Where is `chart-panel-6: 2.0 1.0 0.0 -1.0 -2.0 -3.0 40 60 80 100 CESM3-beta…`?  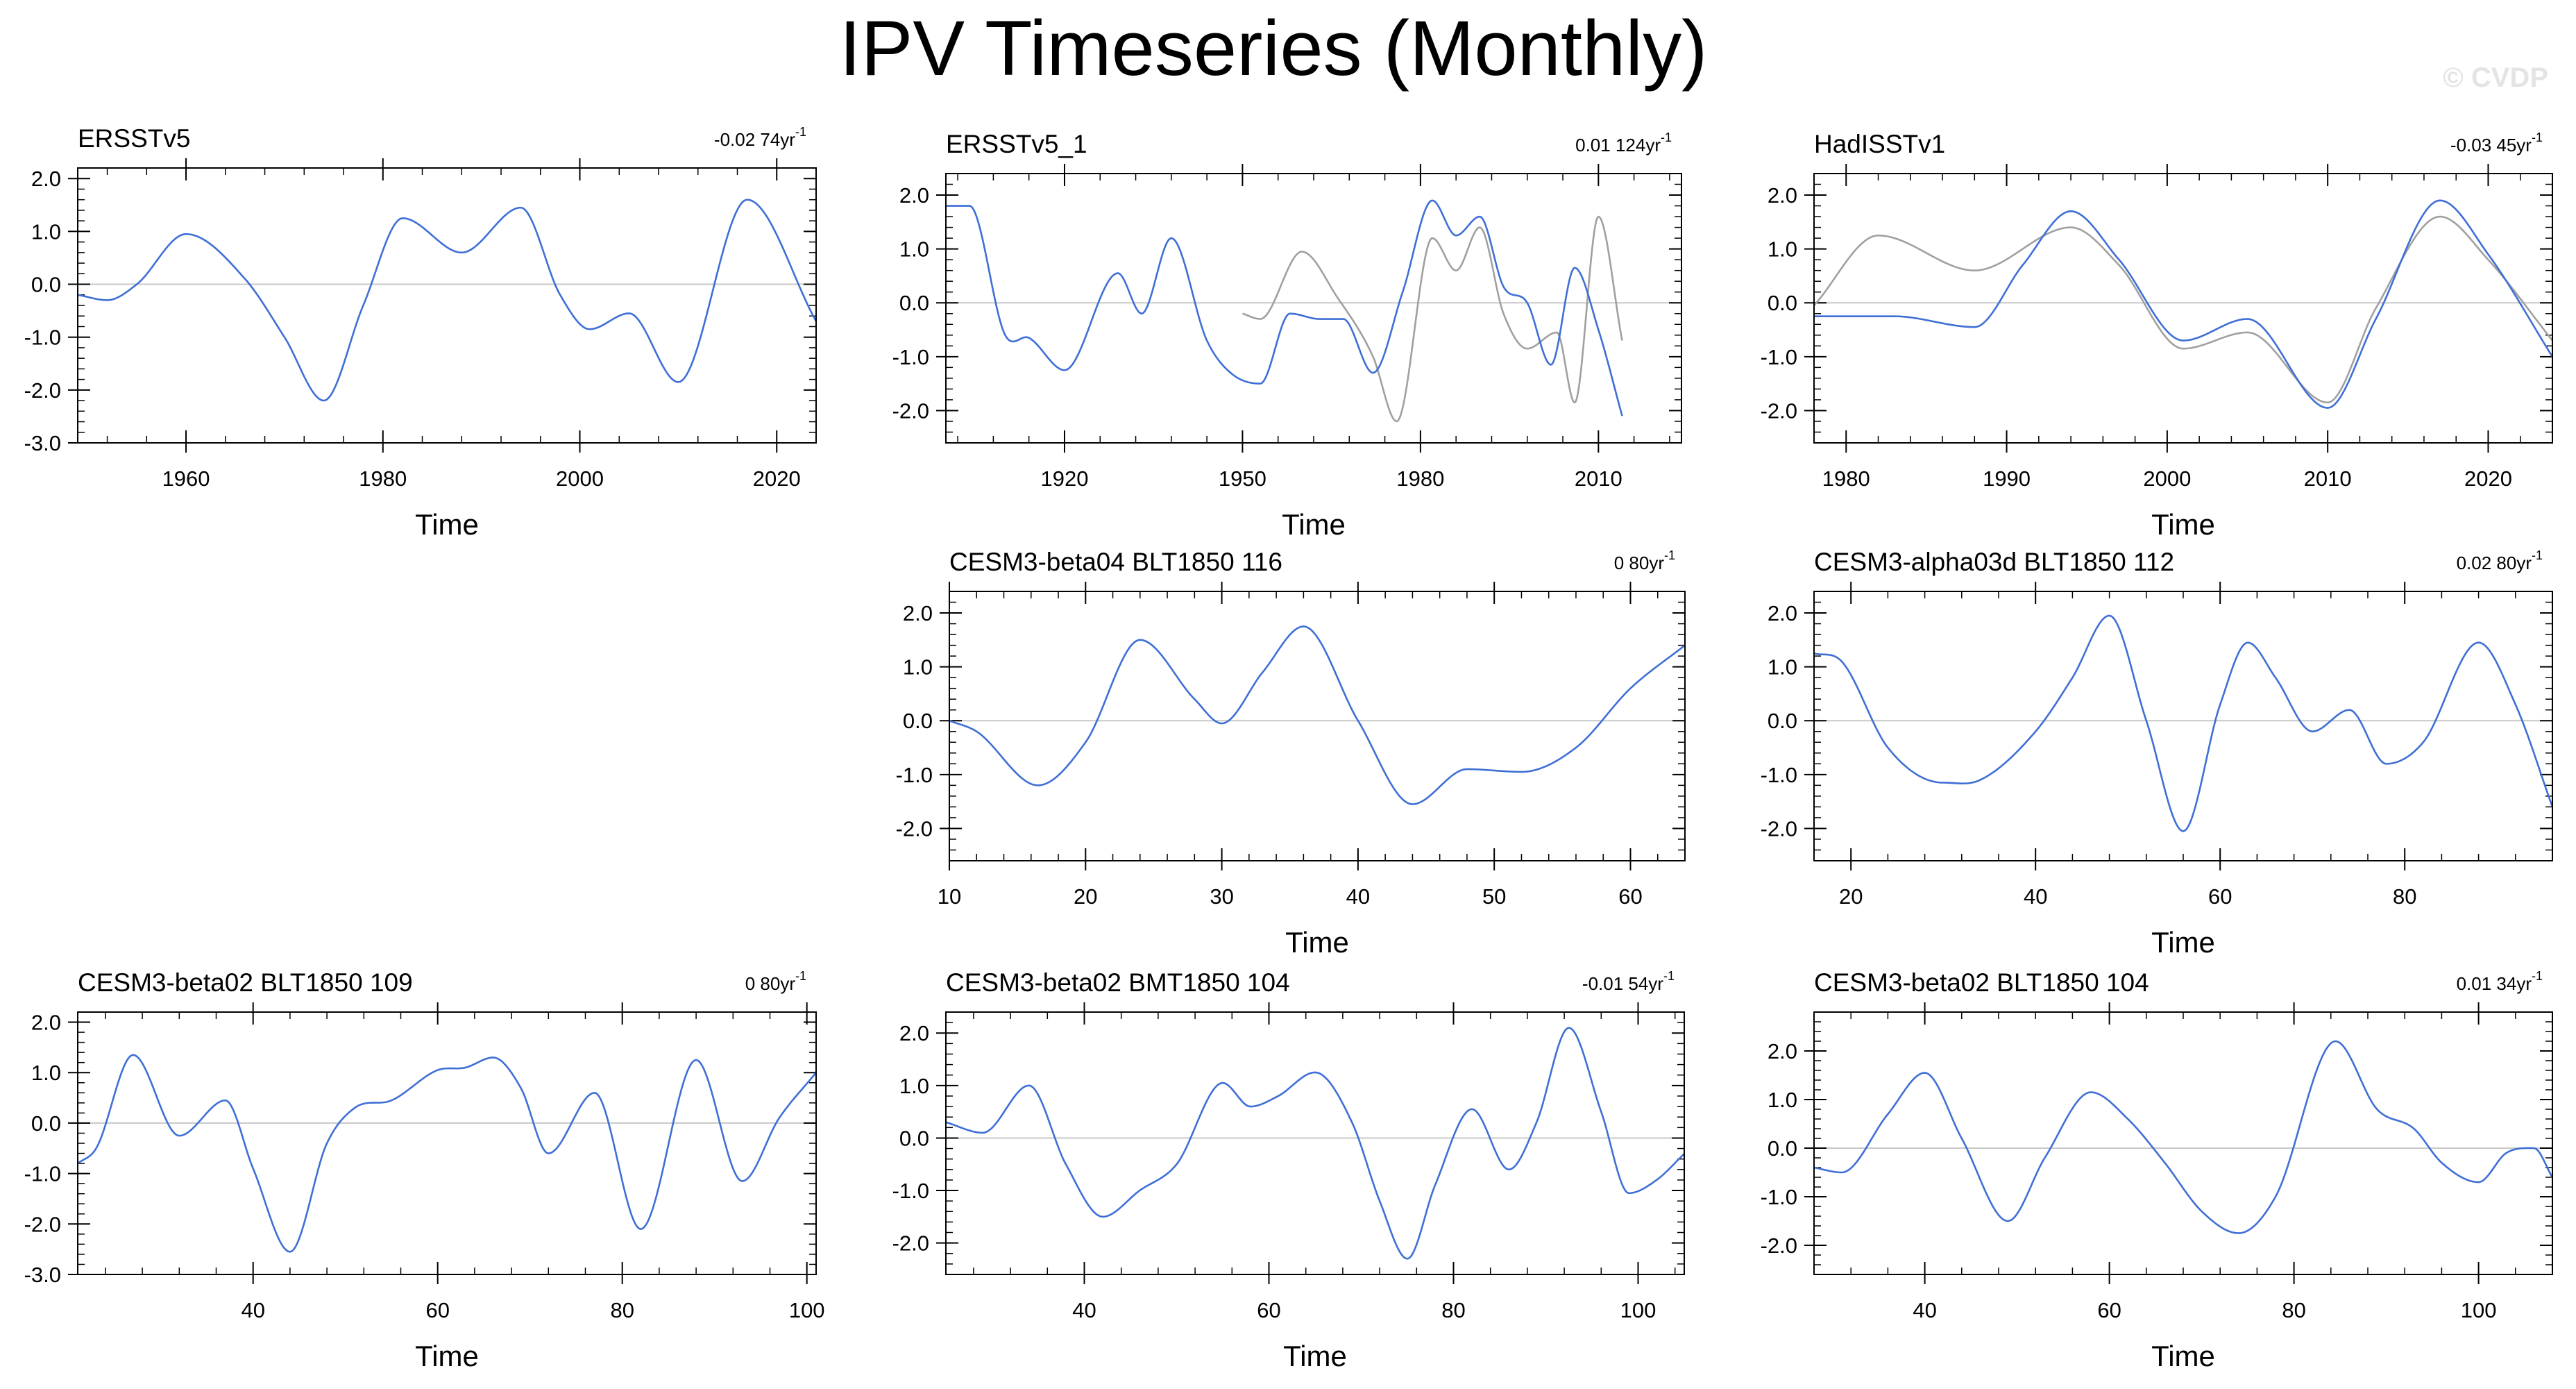 chart-panel-6: 2.0 1.0 0.0 -1.0 -2.0 -3.0 40 60 80 100 CESM3-beta… is located at coordinates (425, 1170).